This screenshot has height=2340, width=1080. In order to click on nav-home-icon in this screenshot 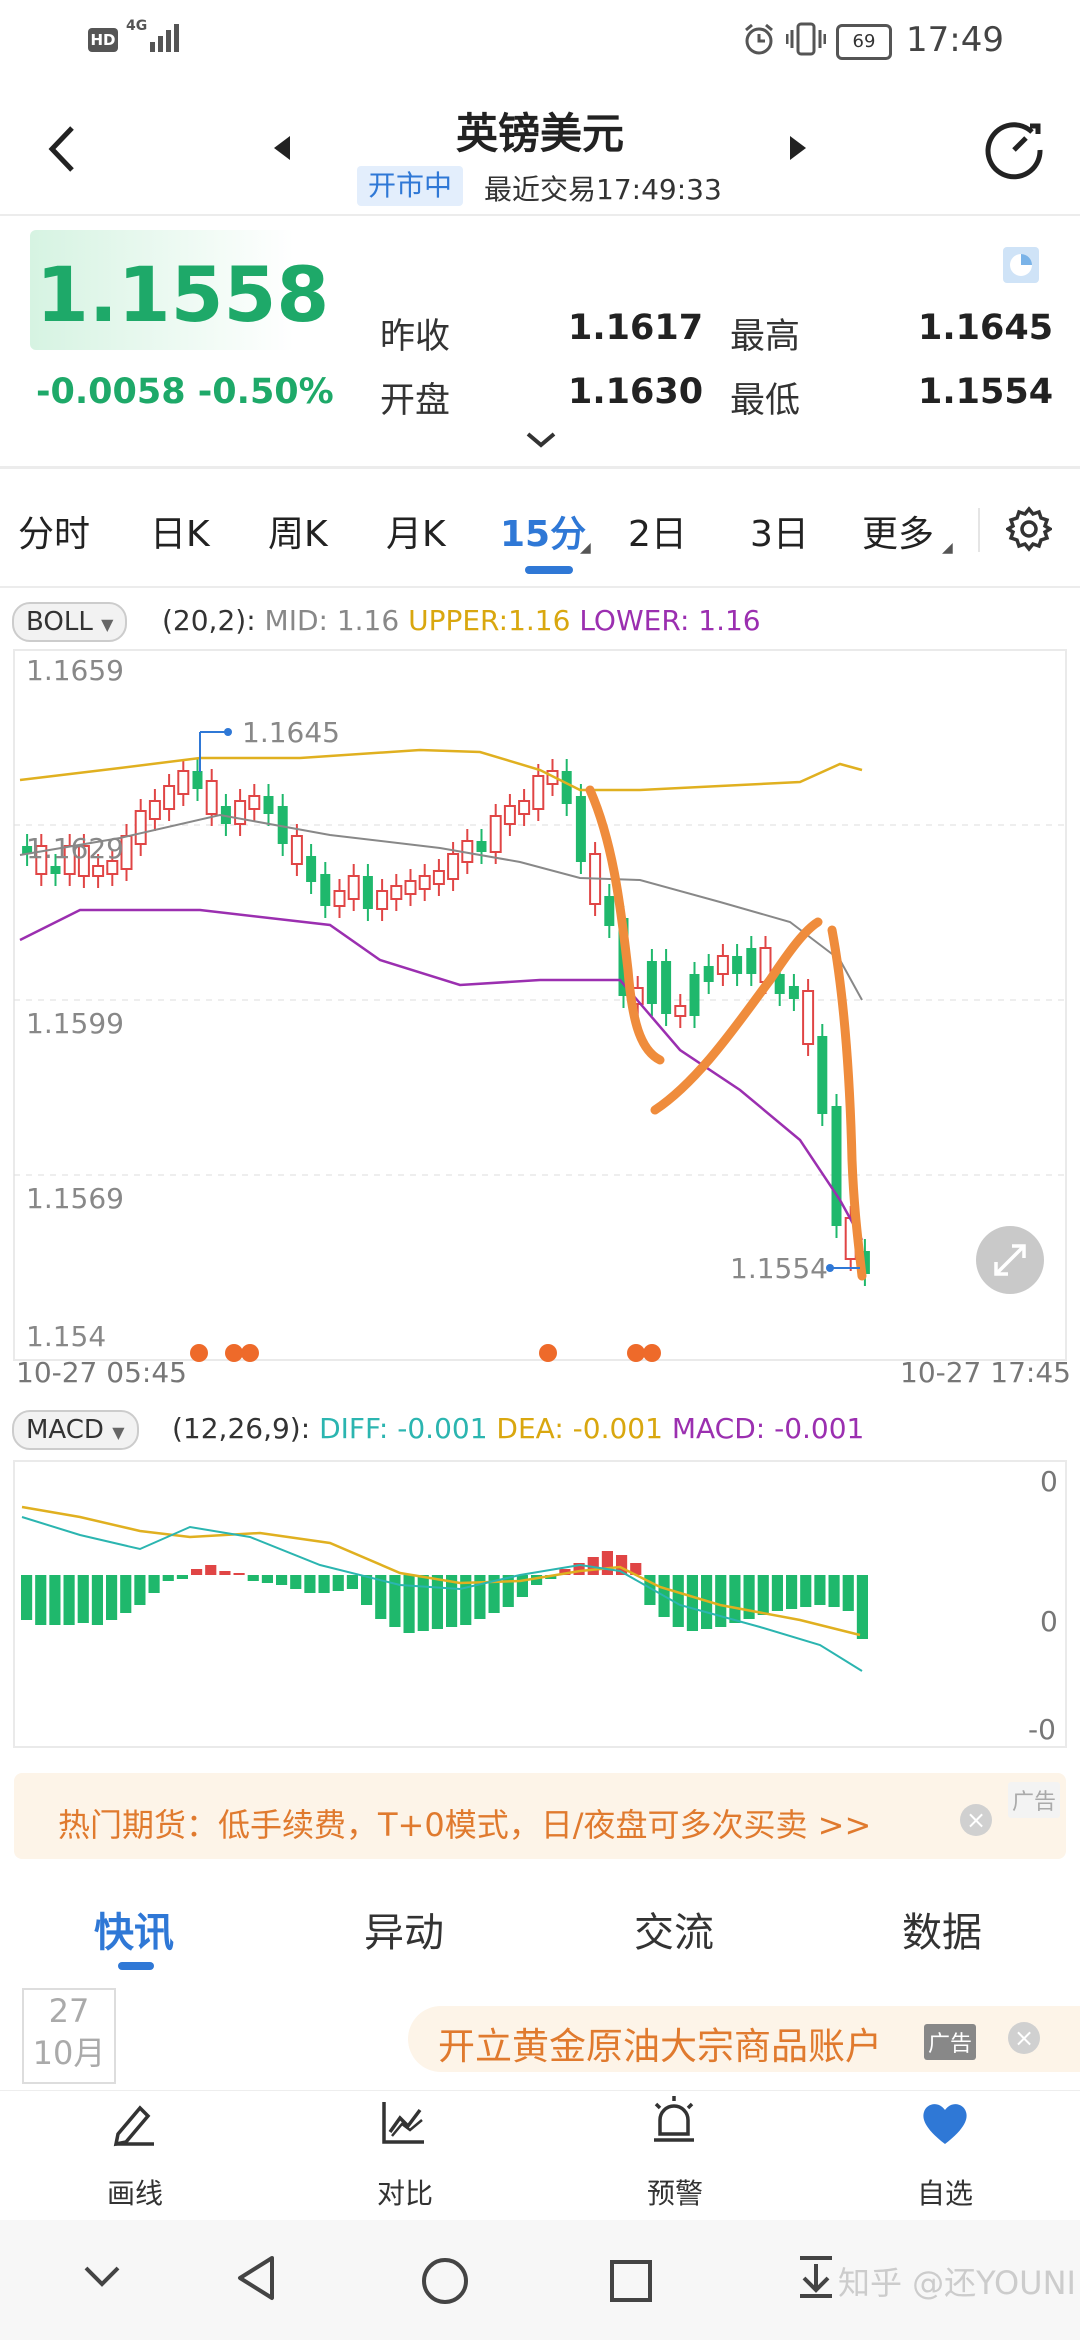, I will do `click(445, 2281)`.